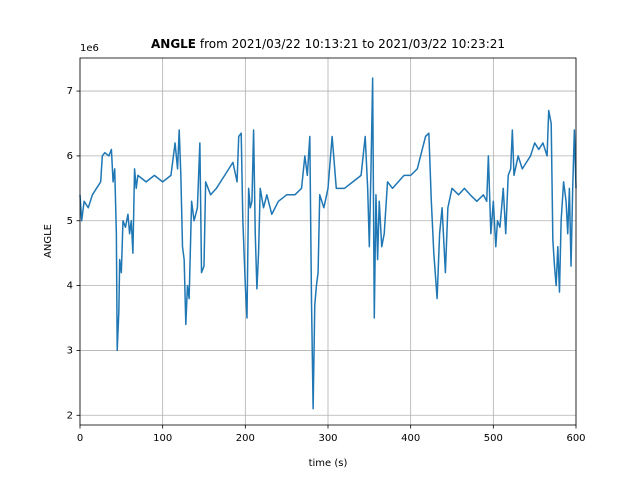 Image resolution: width=640 pixels, height=480 pixels. What do you see at coordinates (89, 48) in the screenshot?
I see `y-offset-label: 1e6` at bounding box center [89, 48].